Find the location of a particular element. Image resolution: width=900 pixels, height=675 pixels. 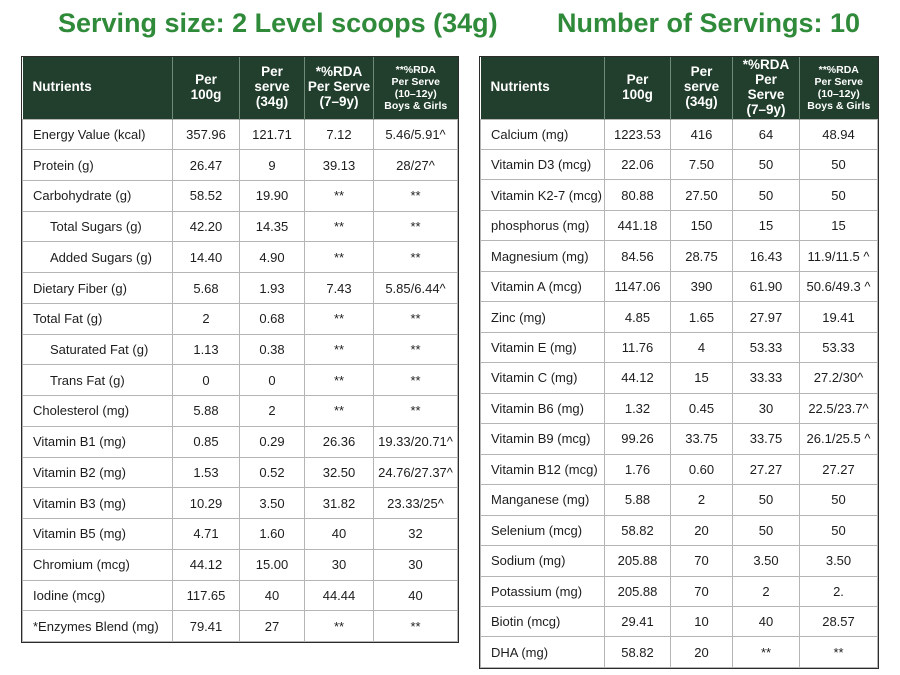

per-100g-cell: 357.96 is located at coordinates (206, 134).